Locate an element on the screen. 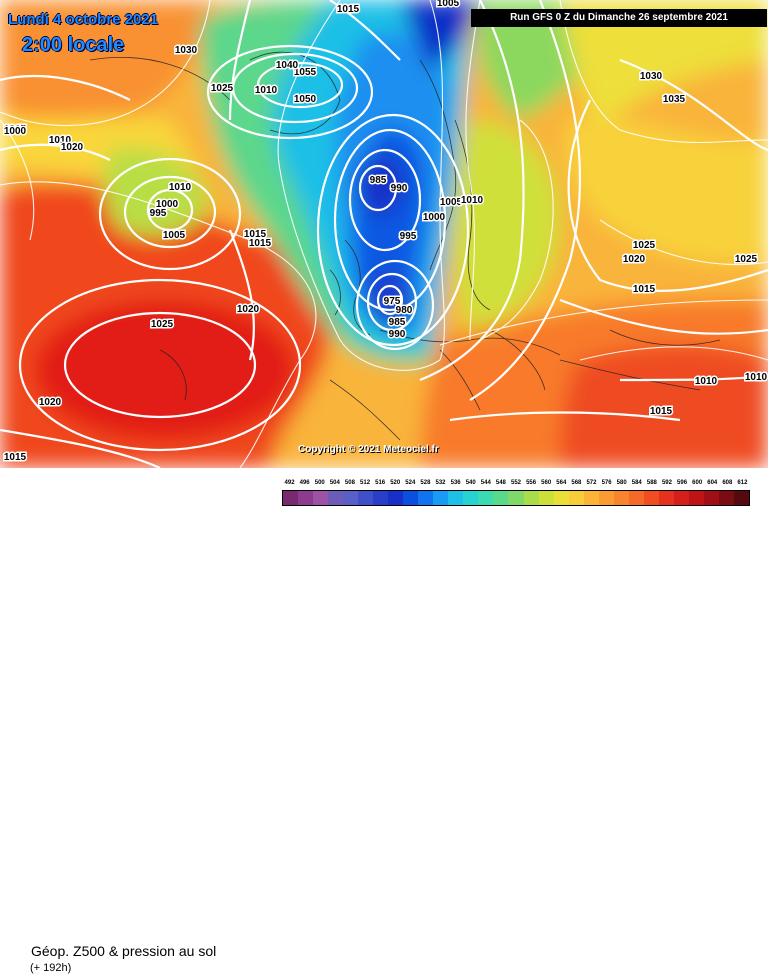 The width and height of the screenshot is (768, 975). isobar-label: 975 is located at coordinates (392, 301).